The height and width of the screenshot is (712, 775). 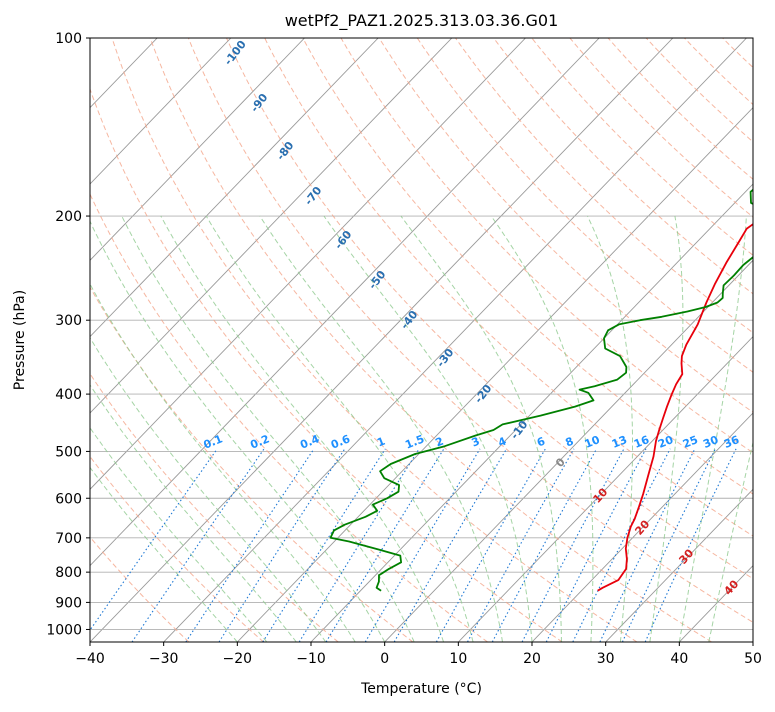 I want to click on x-tick-label: −20, so click(x=238, y=659).